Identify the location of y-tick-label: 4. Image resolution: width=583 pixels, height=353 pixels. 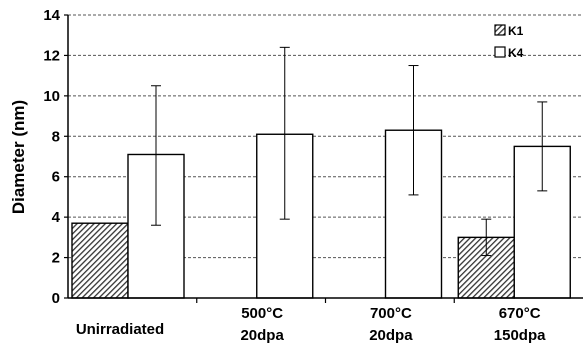
(56, 217).